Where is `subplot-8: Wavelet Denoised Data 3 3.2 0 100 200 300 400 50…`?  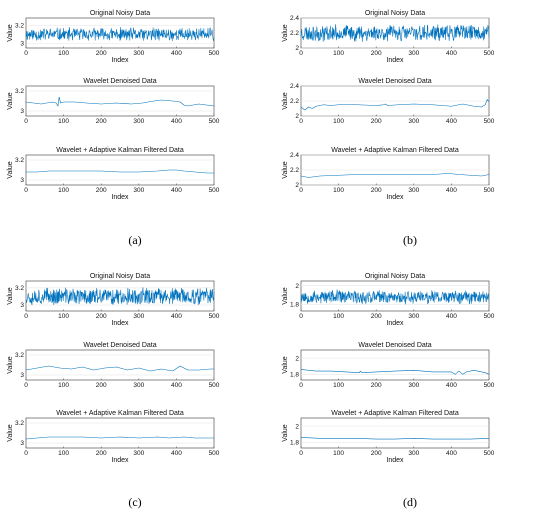
subplot-8: Wavelet Denoised Data 3 3.2 0 100 200 300 400 50… is located at coordinates (113, 365).